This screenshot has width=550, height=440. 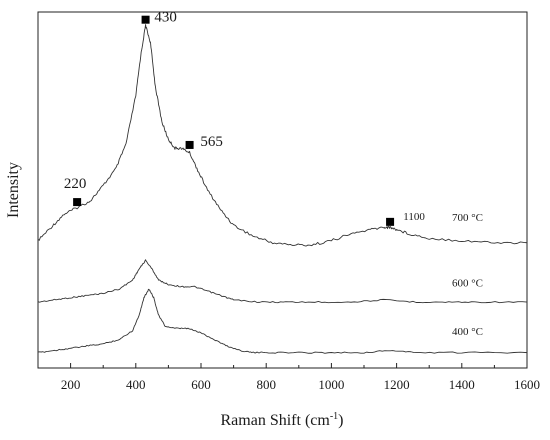 What do you see at coordinates (288, 377) in the screenshot?
I see `x-axis-ticks: 200 400 600 800 1000 1200 1400 1600` at bounding box center [288, 377].